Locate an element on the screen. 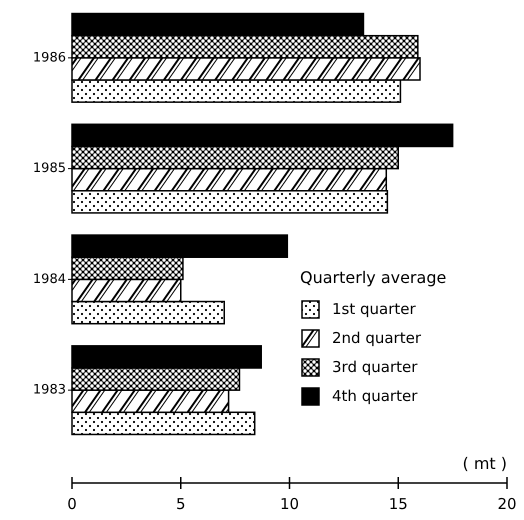 The height and width of the screenshot is (520, 524). legend-label: 2nd quarter is located at coordinates (377, 338).